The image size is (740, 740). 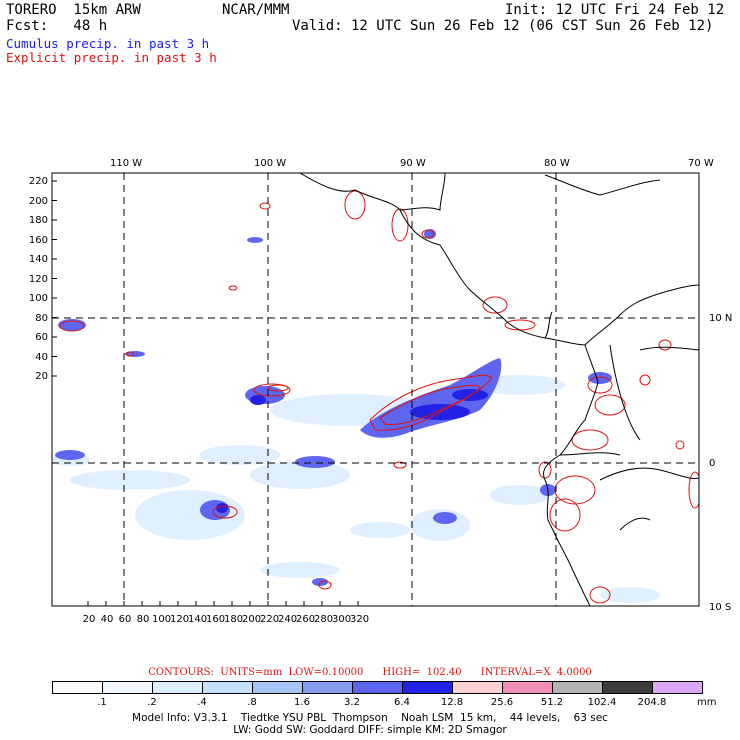 What do you see at coordinates (202, 702) in the screenshot?
I see `scale-label: .4` at bounding box center [202, 702].